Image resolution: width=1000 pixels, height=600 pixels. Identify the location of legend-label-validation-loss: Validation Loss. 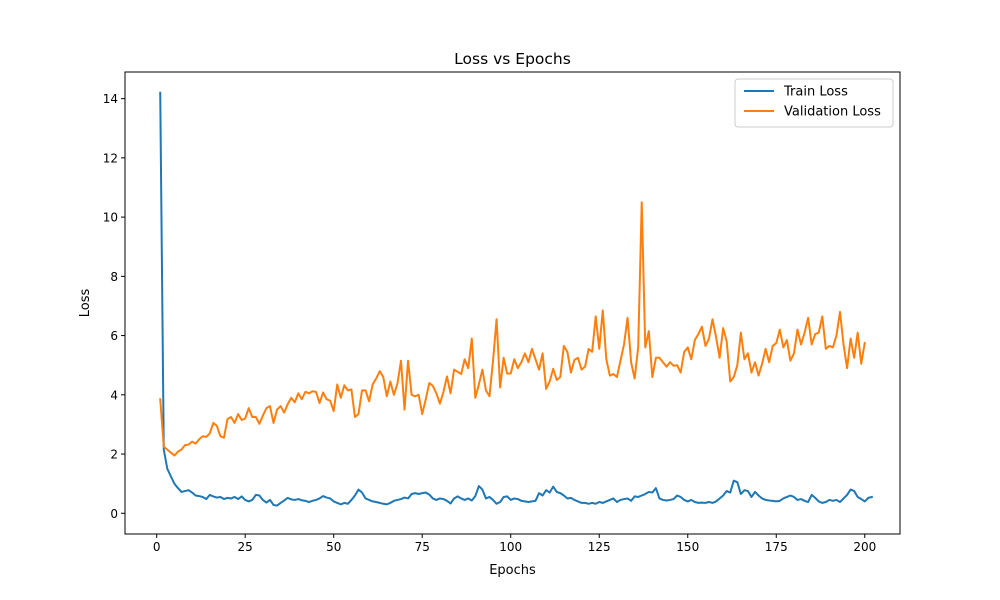
(832, 112).